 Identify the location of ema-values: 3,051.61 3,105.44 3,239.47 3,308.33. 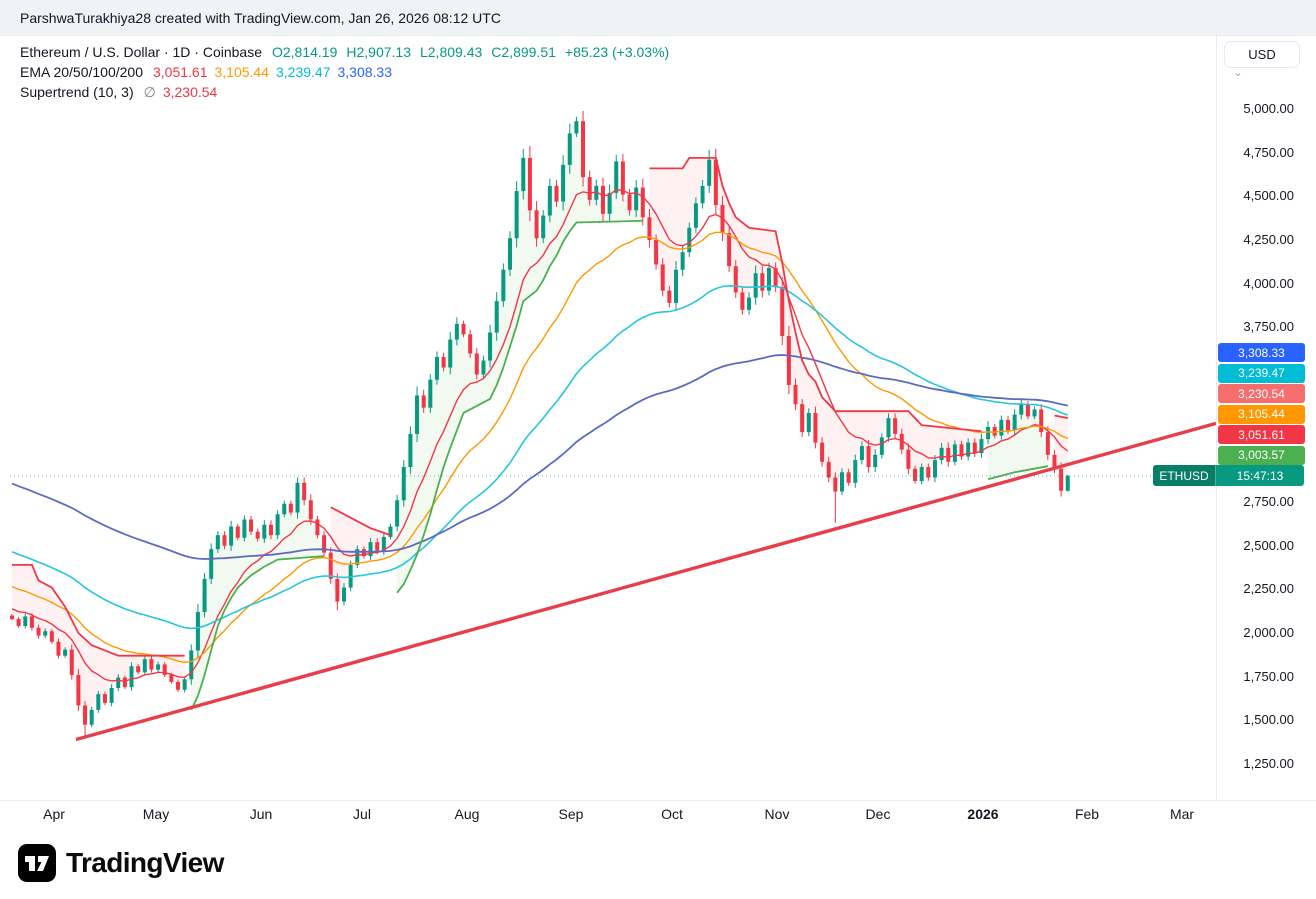
(276, 72).